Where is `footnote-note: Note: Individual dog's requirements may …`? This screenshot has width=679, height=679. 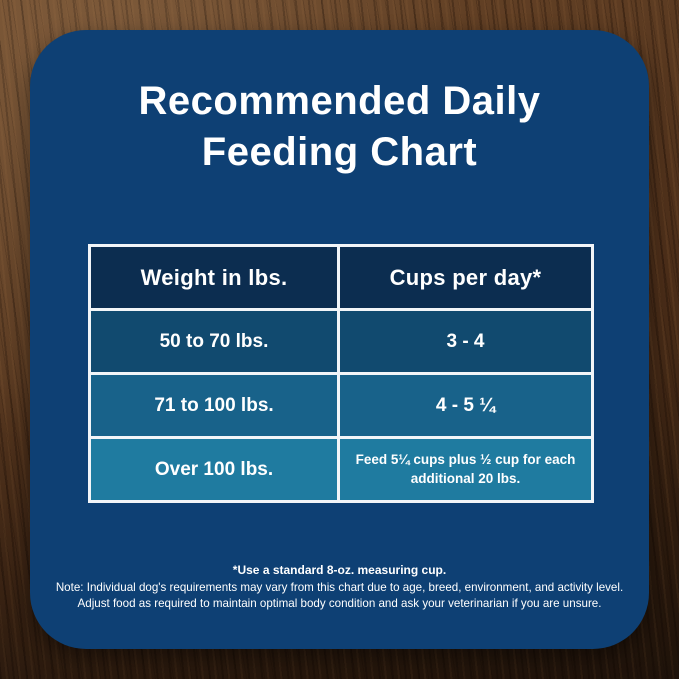
footnote-note: Note: Individual dog's requirements may … is located at coordinates (339, 587).